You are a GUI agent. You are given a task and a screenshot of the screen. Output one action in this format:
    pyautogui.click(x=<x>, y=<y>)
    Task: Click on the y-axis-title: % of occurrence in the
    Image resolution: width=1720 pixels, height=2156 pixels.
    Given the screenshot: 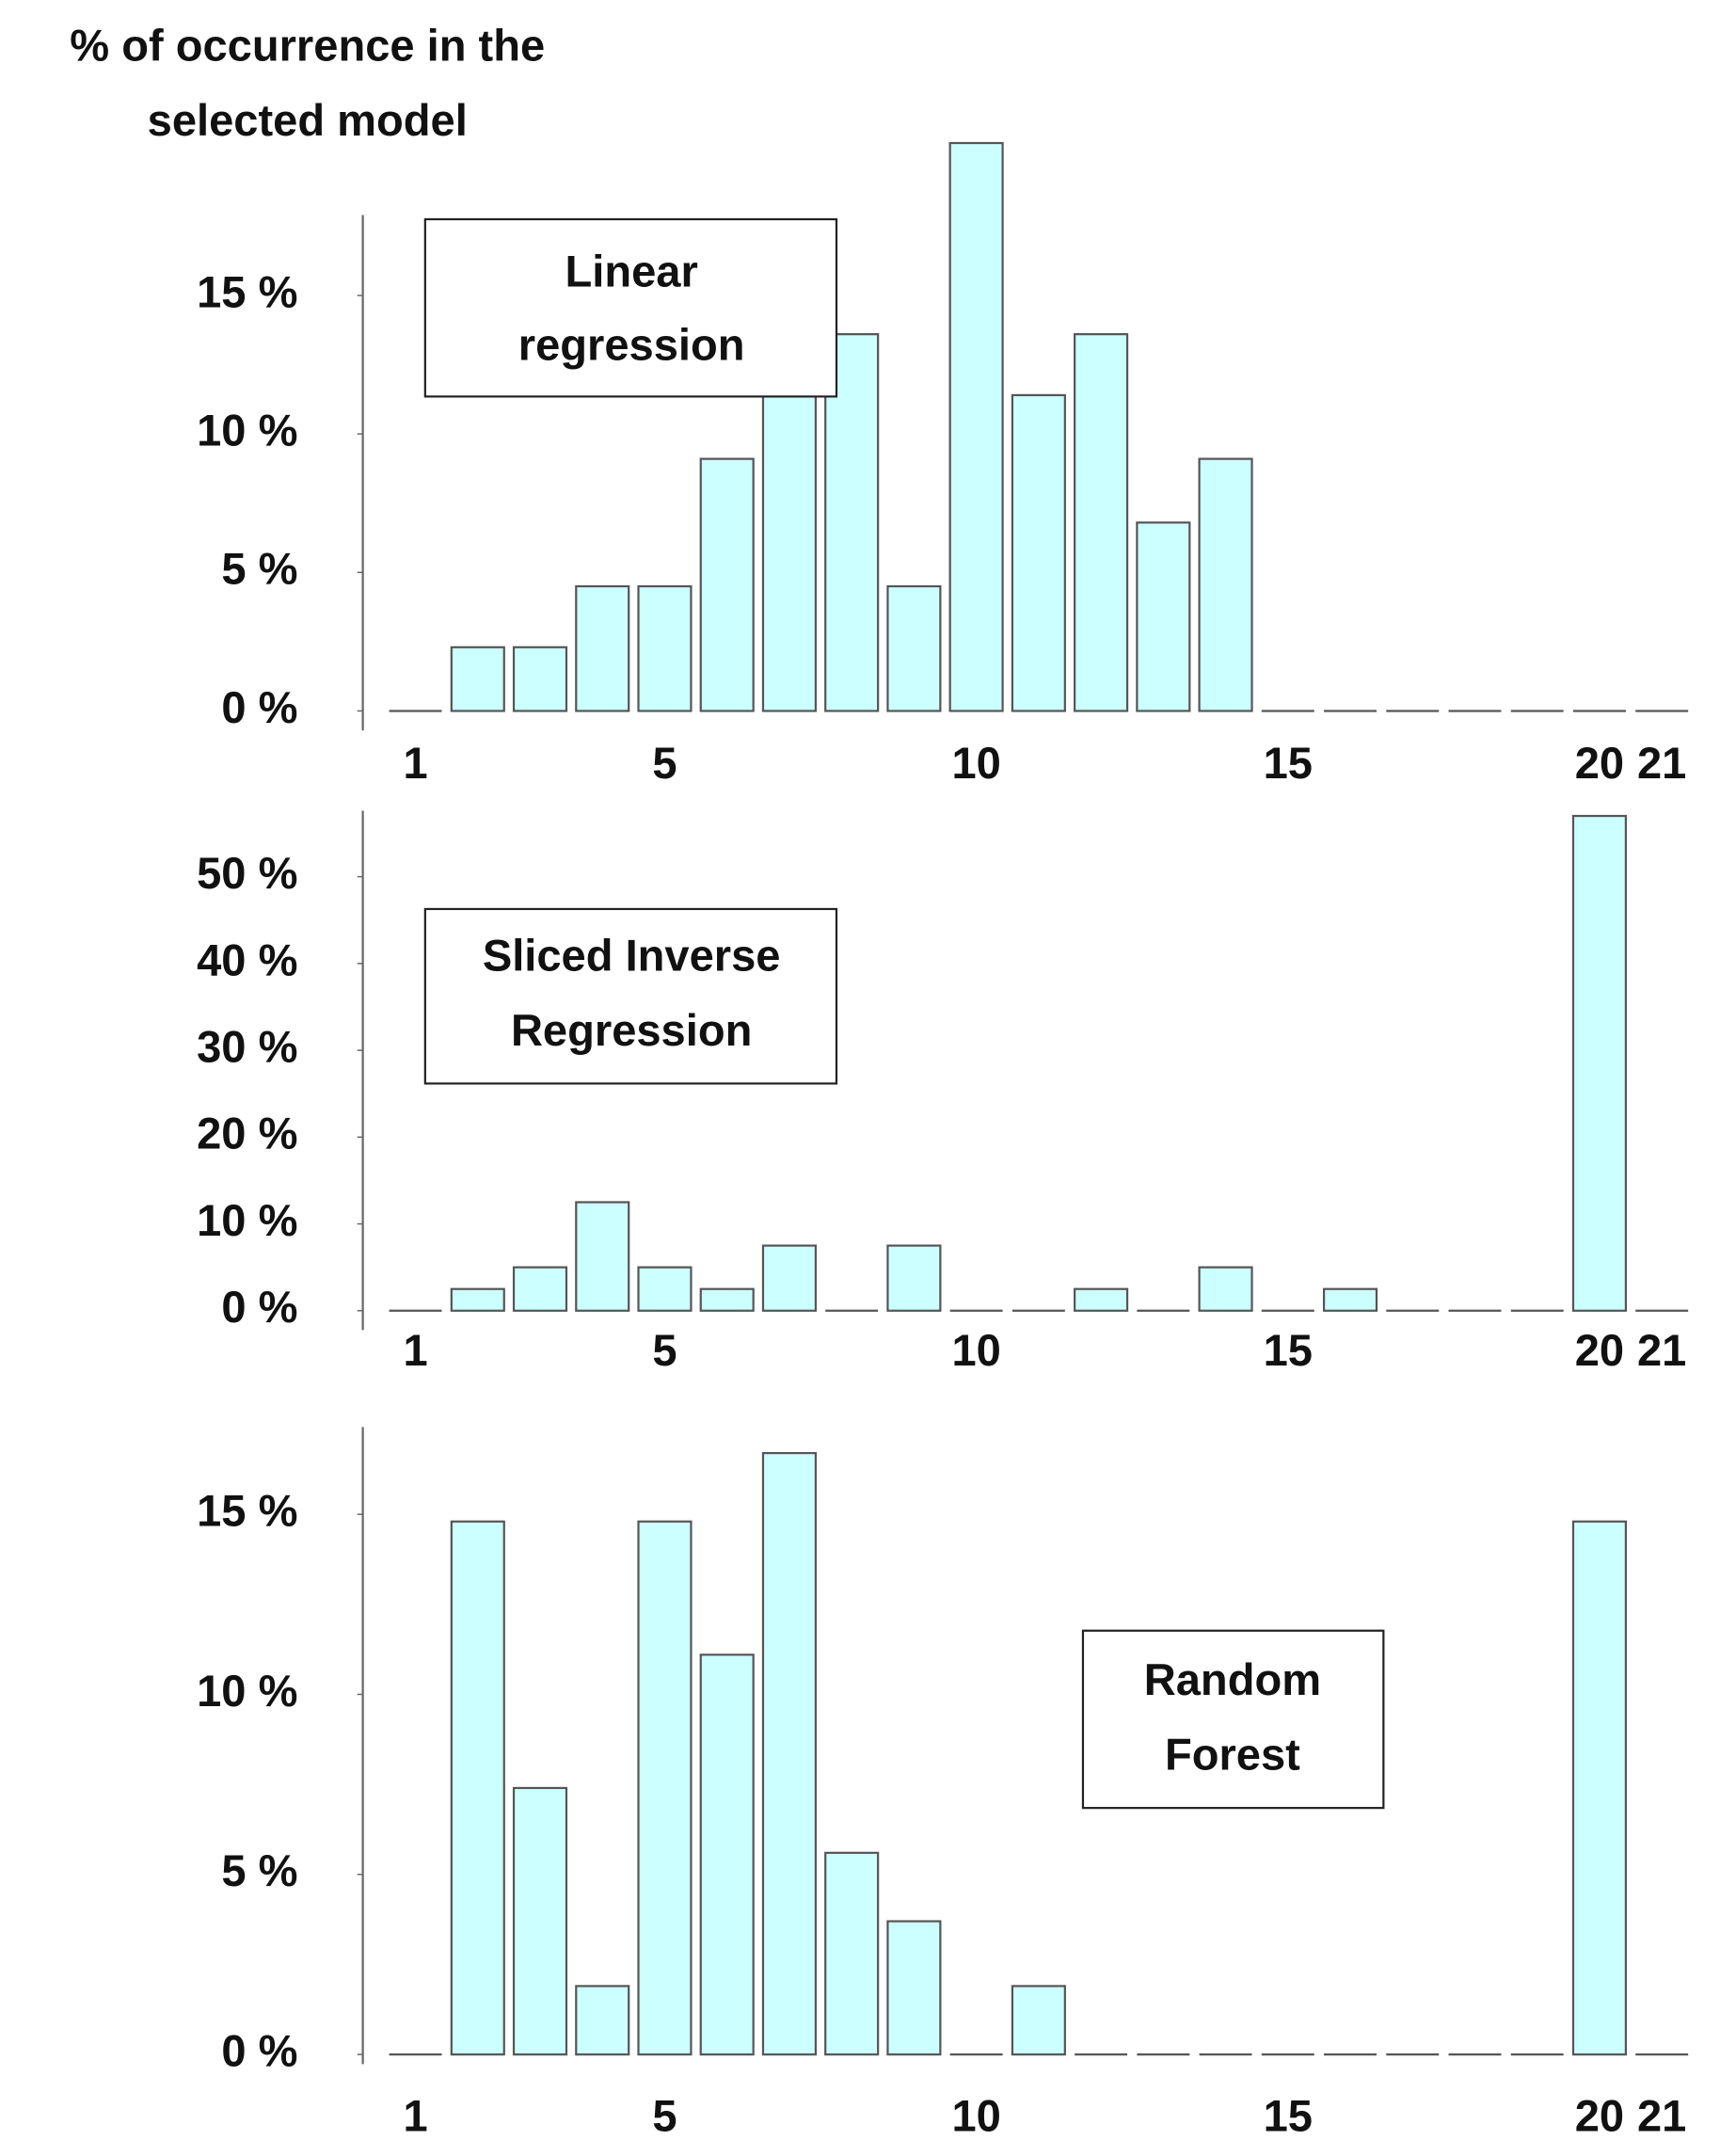 What is the action you would take?
    pyautogui.click(x=307, y=45)
    